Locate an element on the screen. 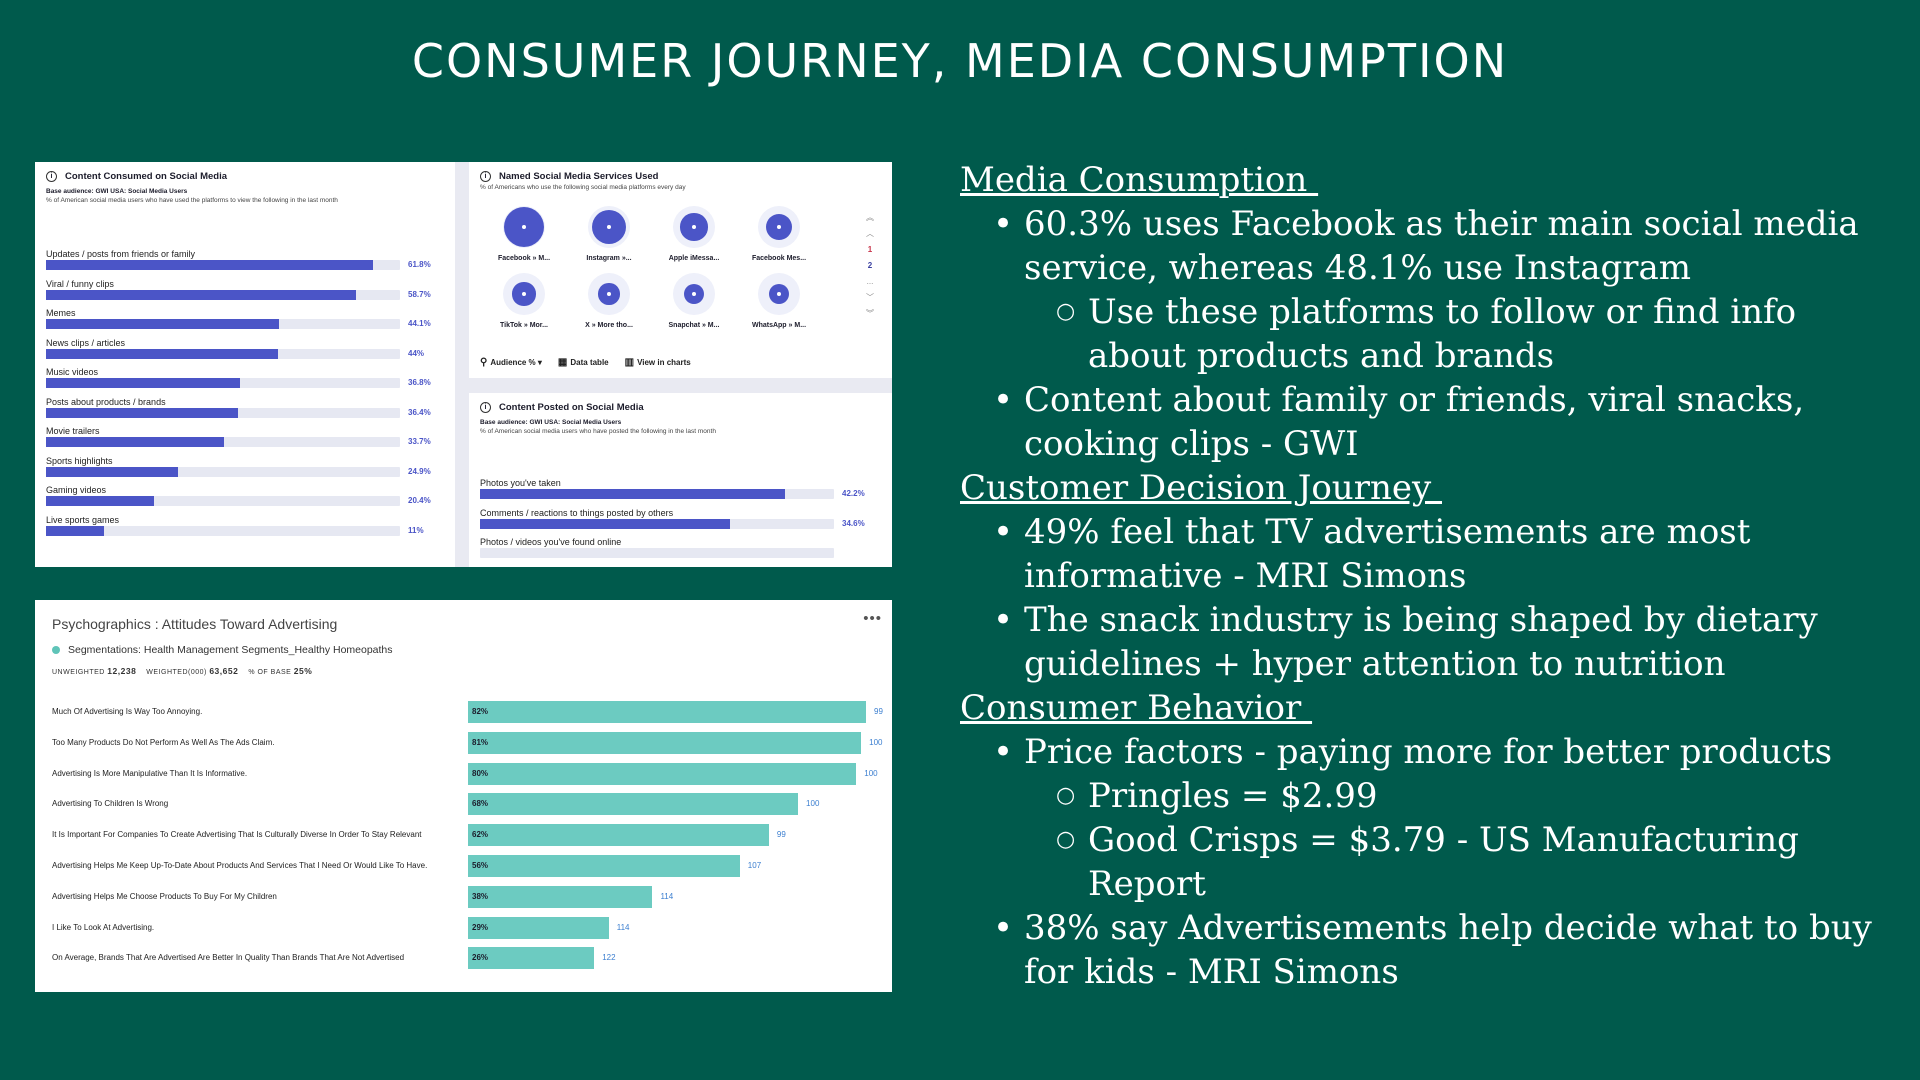 The image size is (1920, 1080). content-posted-title: Content Posted on Social Media is located at coordinates (571, 407).